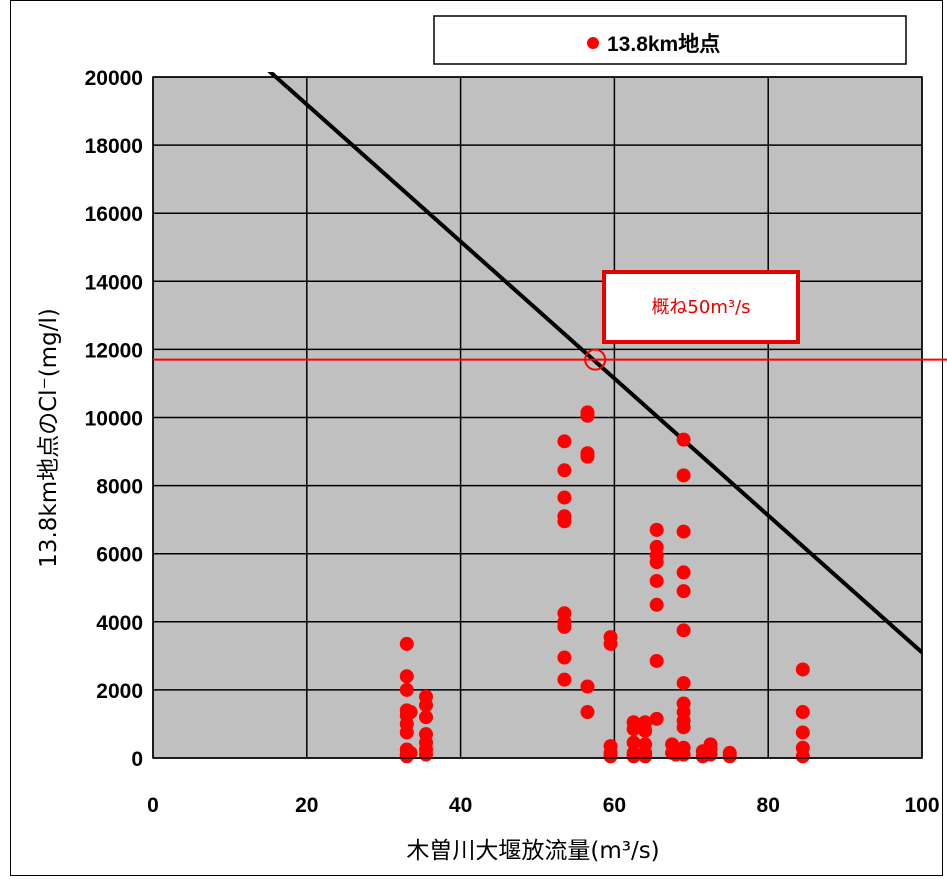  What do you see at coordinates (119, 691) in the screenshot?
I see `y-tick-label: 2000` at bounding box center [119, 691].